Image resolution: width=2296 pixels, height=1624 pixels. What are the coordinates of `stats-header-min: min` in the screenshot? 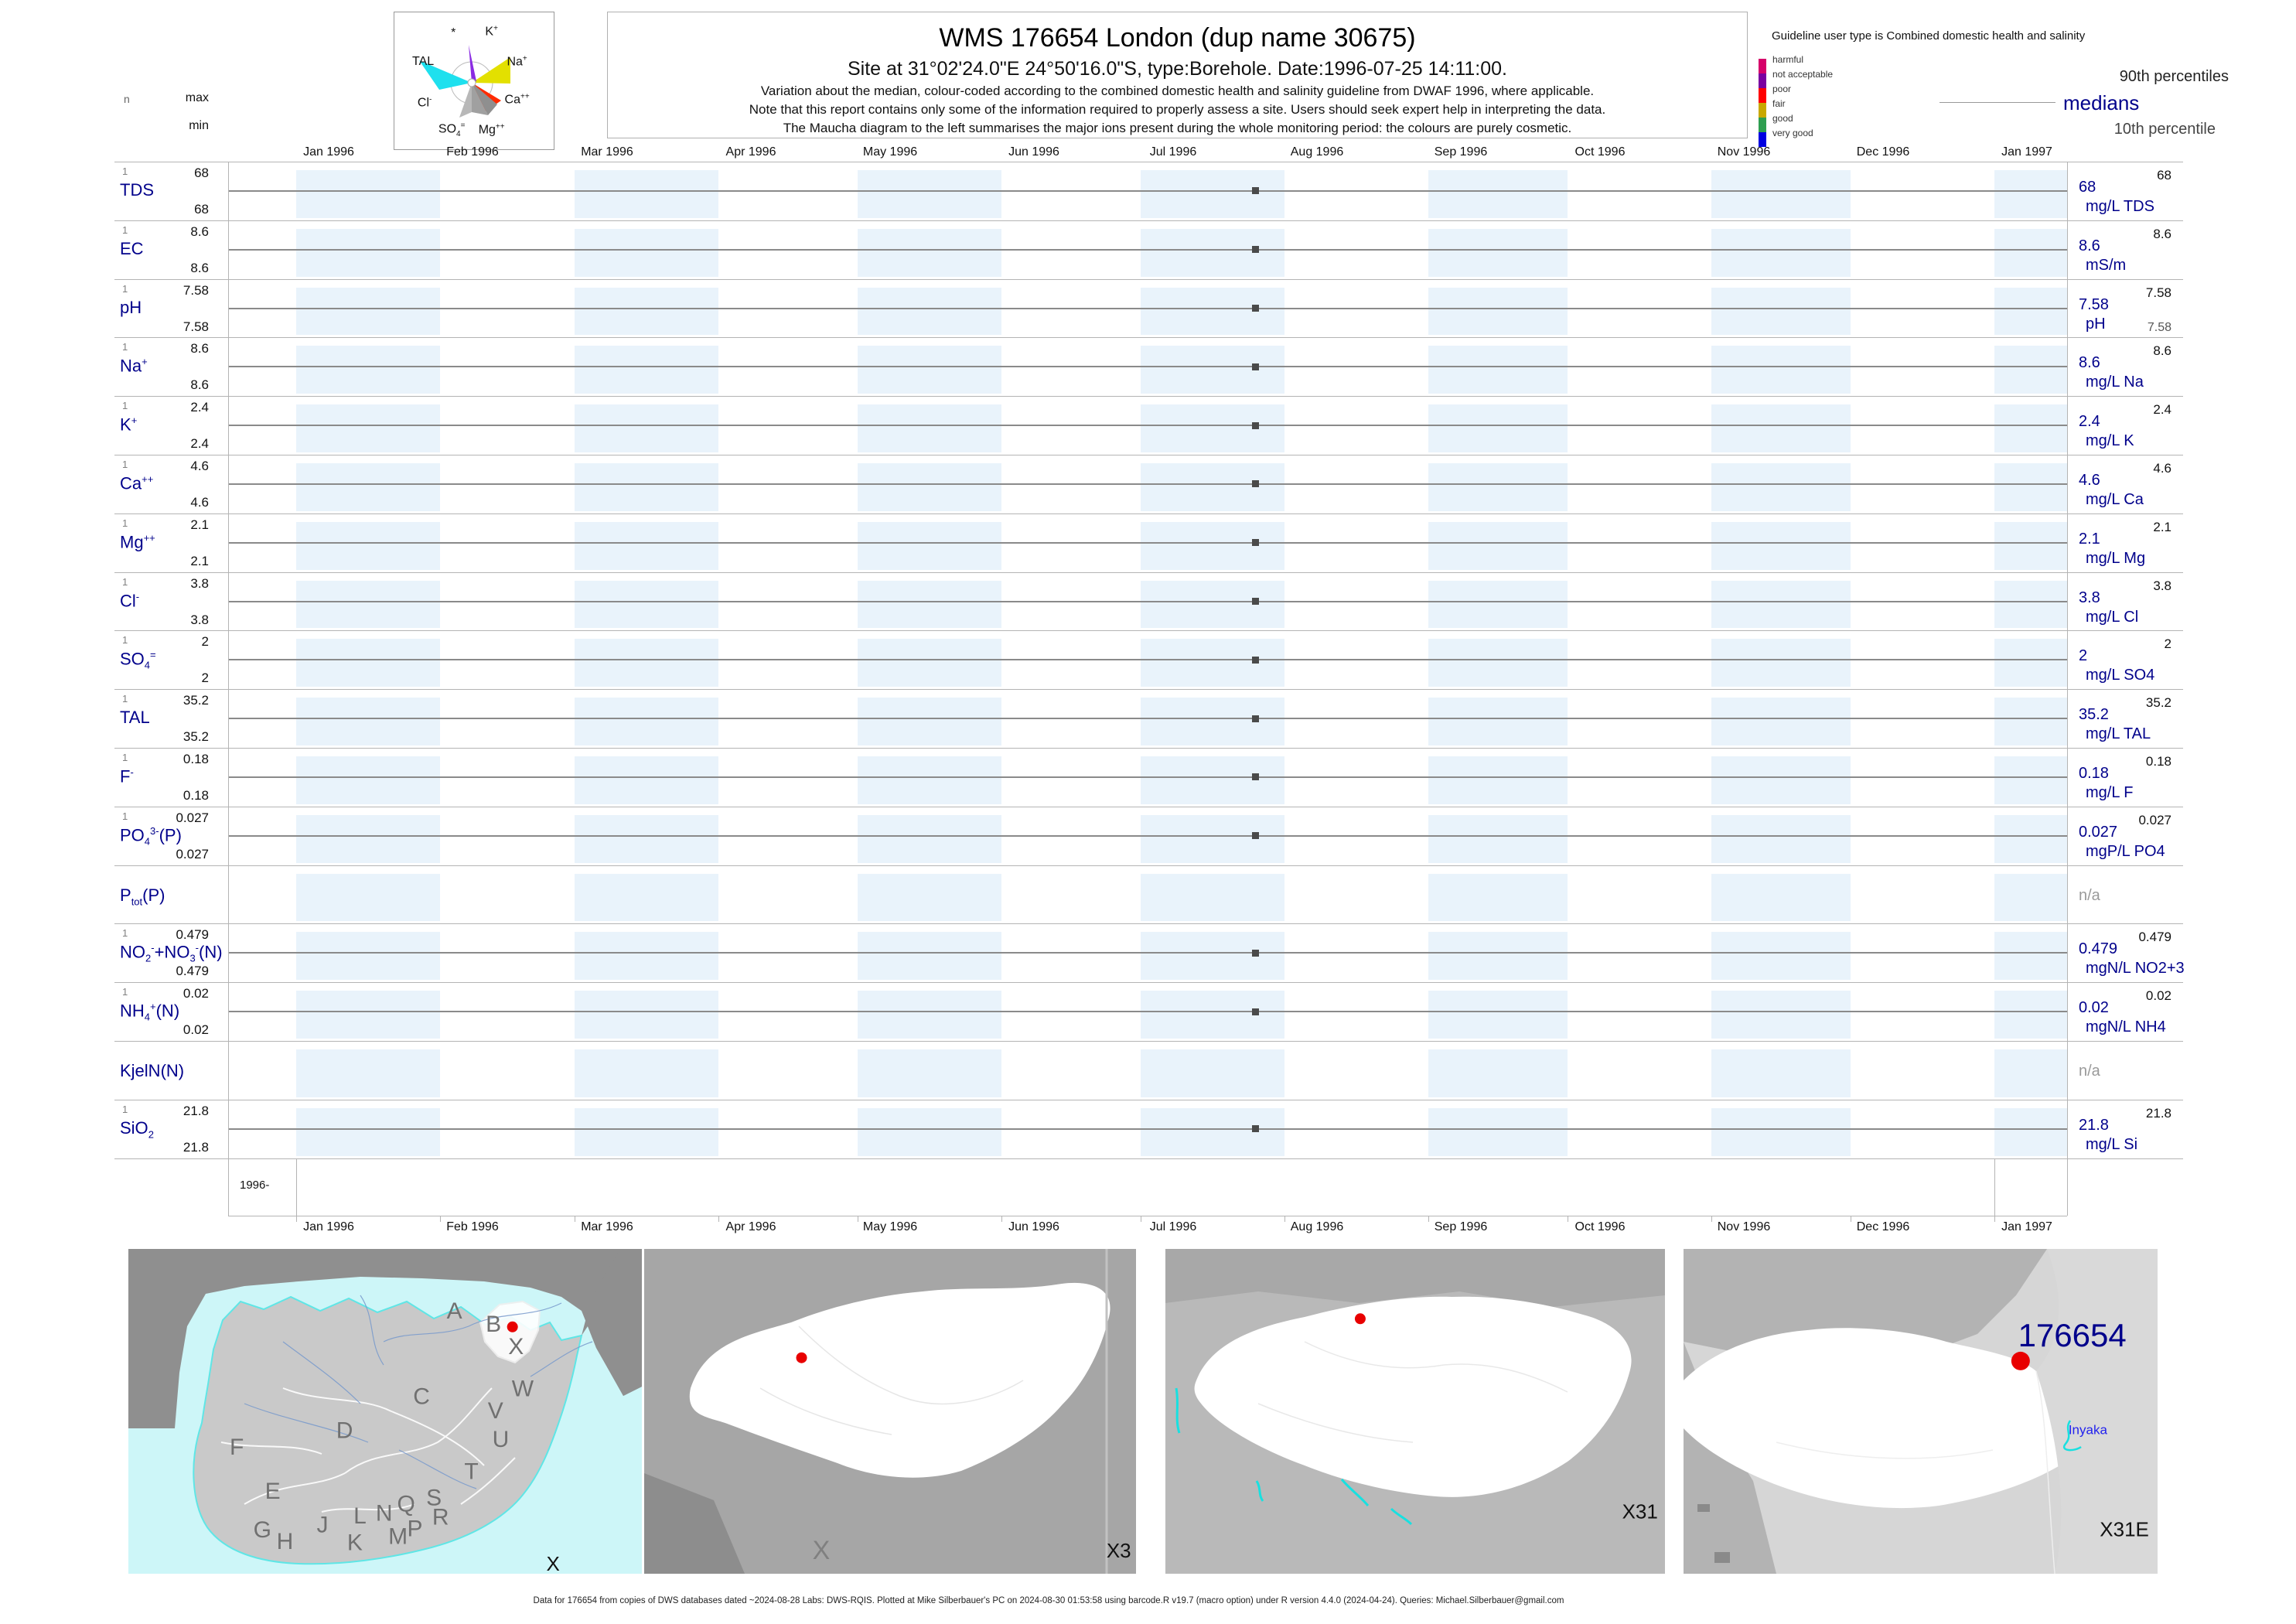 It's located at (199, 125).